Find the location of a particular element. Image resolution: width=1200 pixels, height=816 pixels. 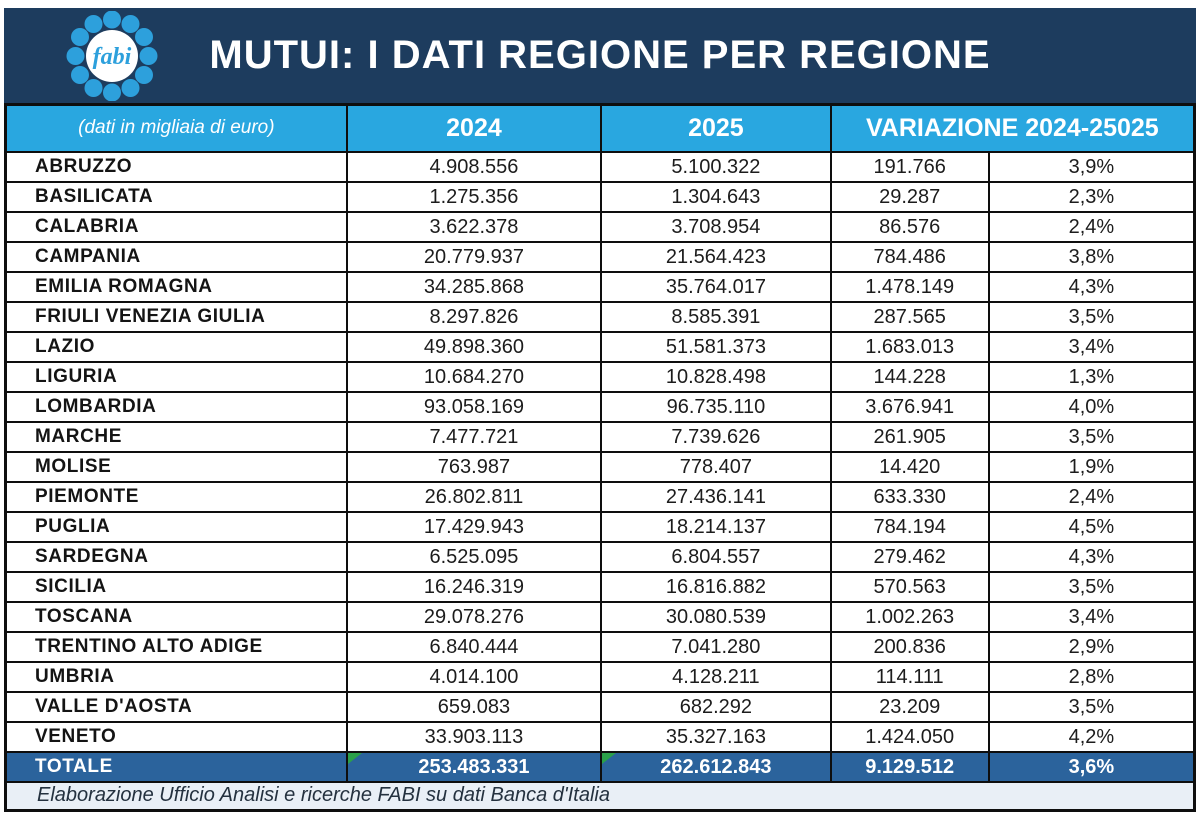

value-2024-cell: 20.779.937 is located at coordinates (474, 256).